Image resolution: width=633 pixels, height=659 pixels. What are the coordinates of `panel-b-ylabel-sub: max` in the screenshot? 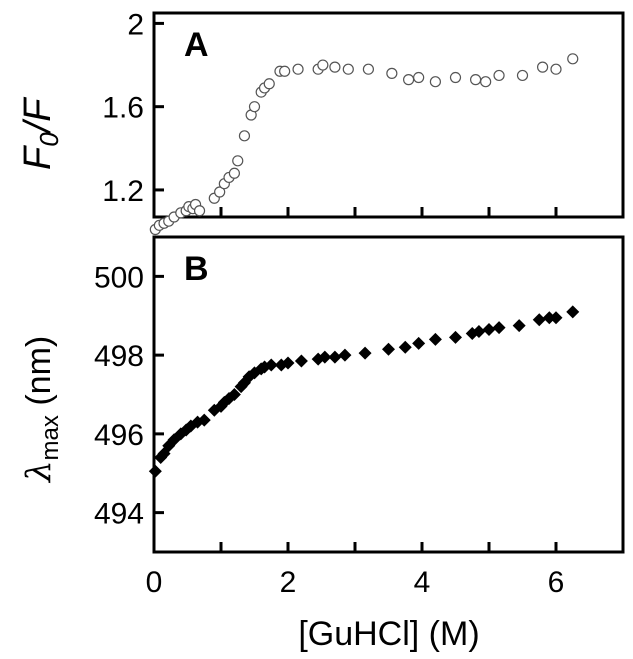 It's located at (50, 437).